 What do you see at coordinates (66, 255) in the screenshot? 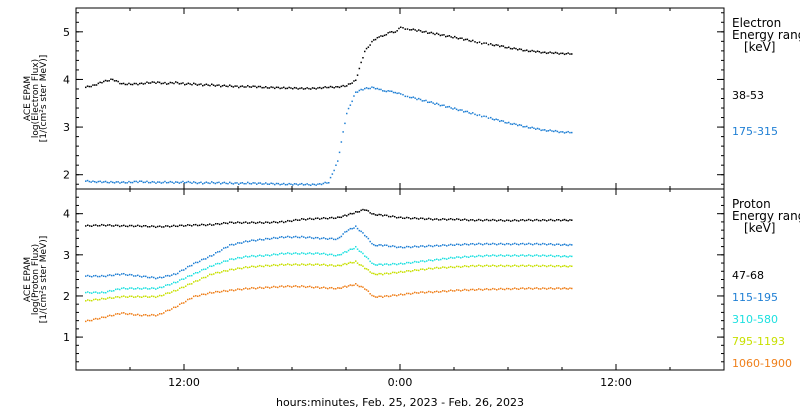
I see `y-tick-label: 3` at bounding box center [66, 255].